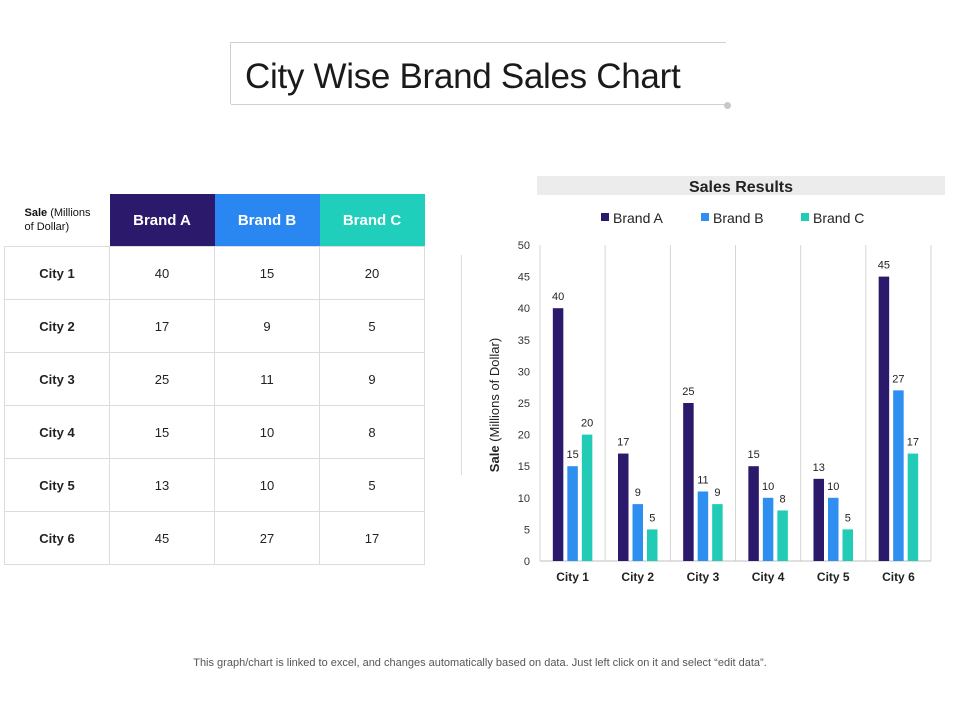  Describe the element at coordinates (36, 213) in the screenshot. I see `corner-label-bold: Sale` at that location.